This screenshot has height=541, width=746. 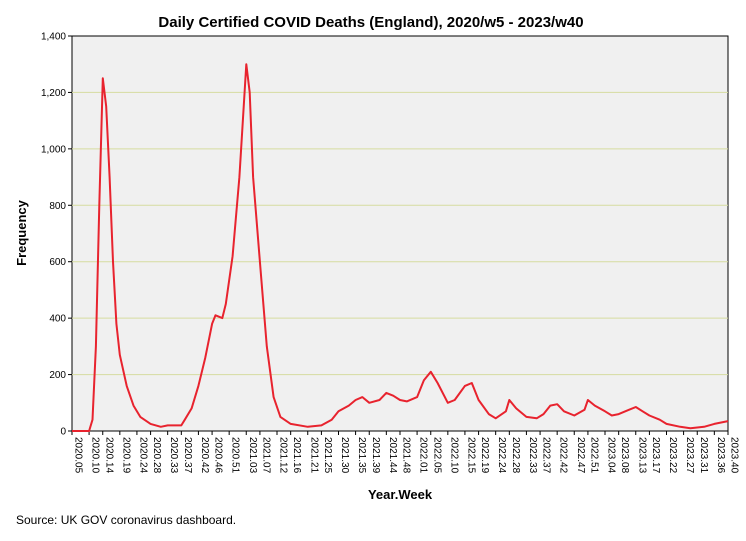 What do you see at coordinates (501, 455) in the screenshot?
I see `x-tick-label: 2022.24` at bounding box center [501, 455].